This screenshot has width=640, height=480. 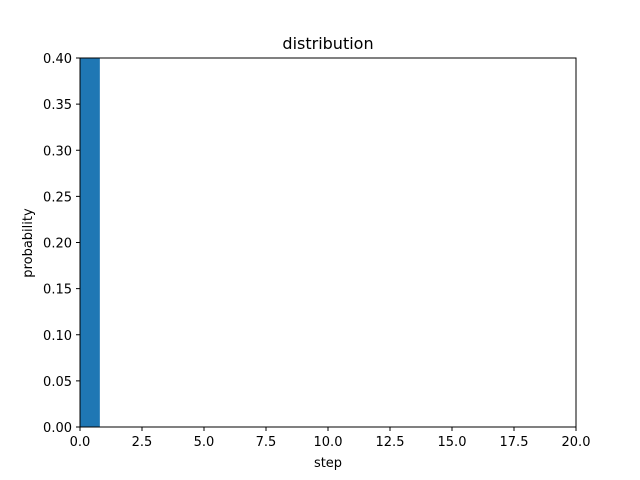 What do you see at coordinates (57, 290) in the screenshot?
I see `y-tick-label-3: 0.15` at bounding box center [57, 290].